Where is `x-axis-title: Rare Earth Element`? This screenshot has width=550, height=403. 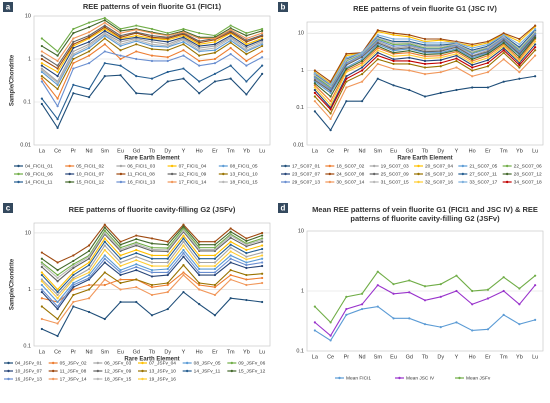
x-axis-title: Rare Earth Element is located at coordinates (151, 360).